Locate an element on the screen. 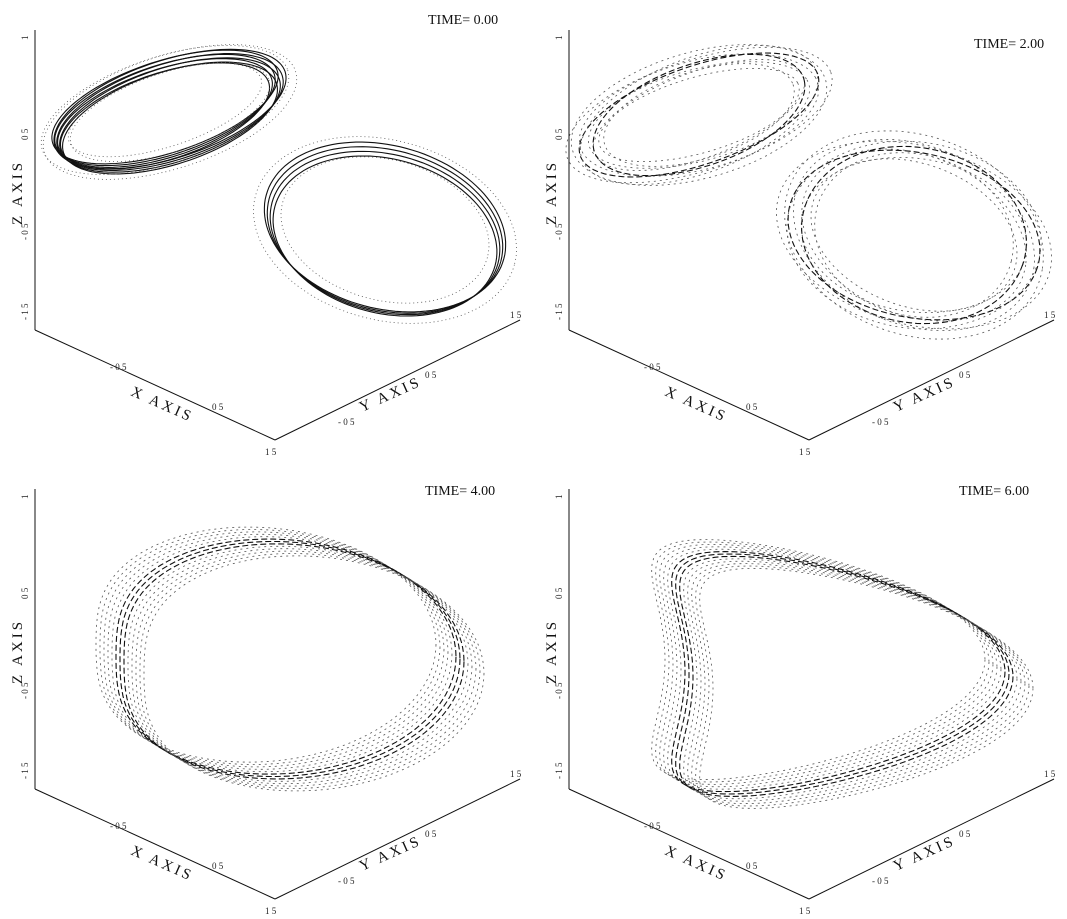  time-label: TIME= 6.00 is located at coordinates (994, 491).